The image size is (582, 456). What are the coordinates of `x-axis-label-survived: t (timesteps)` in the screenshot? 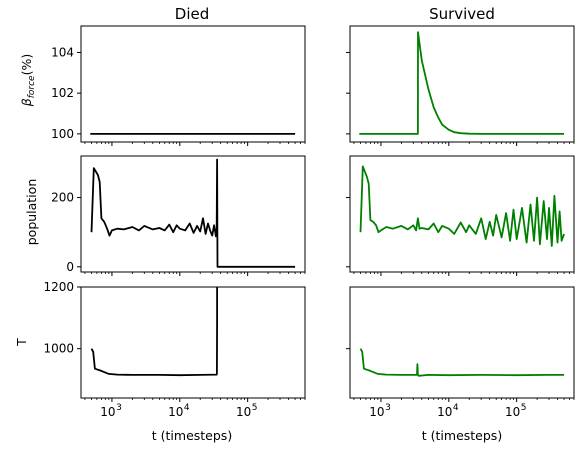 It's located at (462, 435).